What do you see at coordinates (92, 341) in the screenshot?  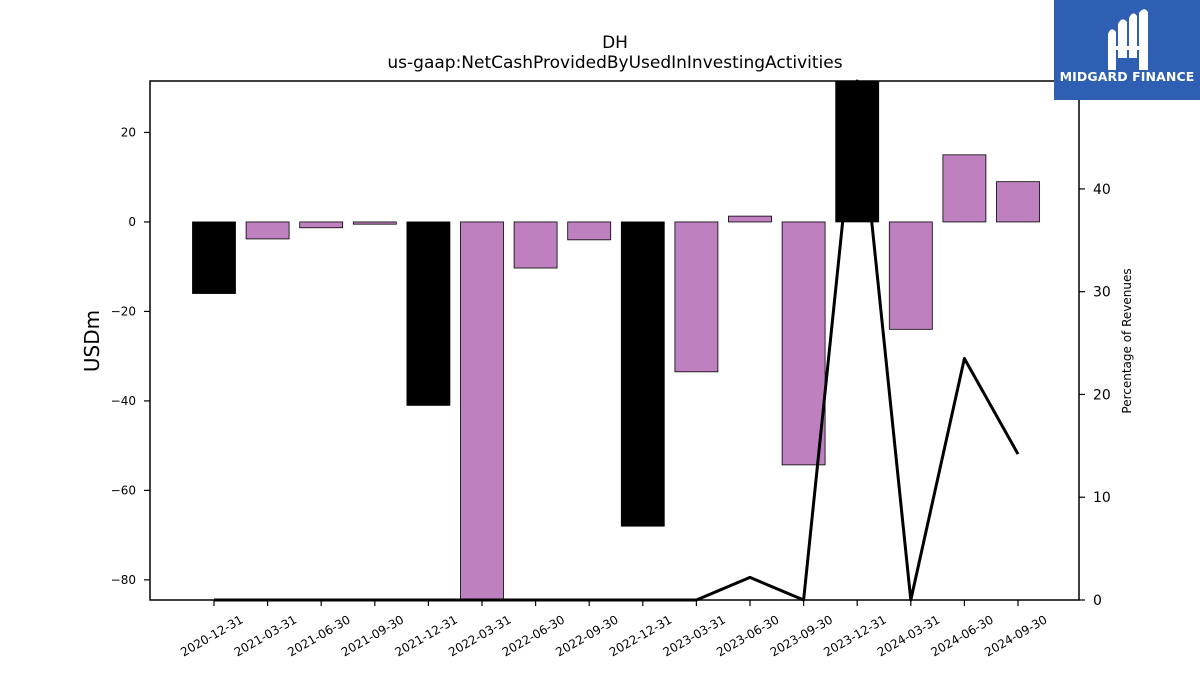 I see `y-axis-label: USDm` at bounding box center [92, 341].